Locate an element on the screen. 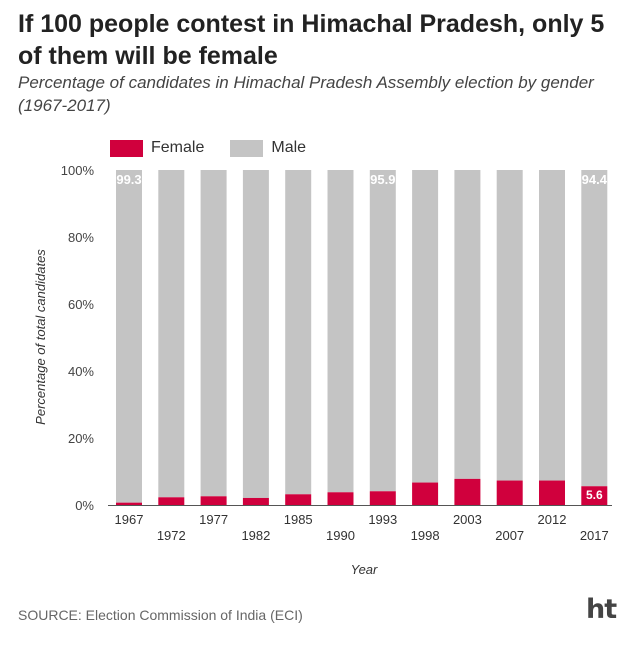  bar-male-1985 is located at coordinates (298, 332).